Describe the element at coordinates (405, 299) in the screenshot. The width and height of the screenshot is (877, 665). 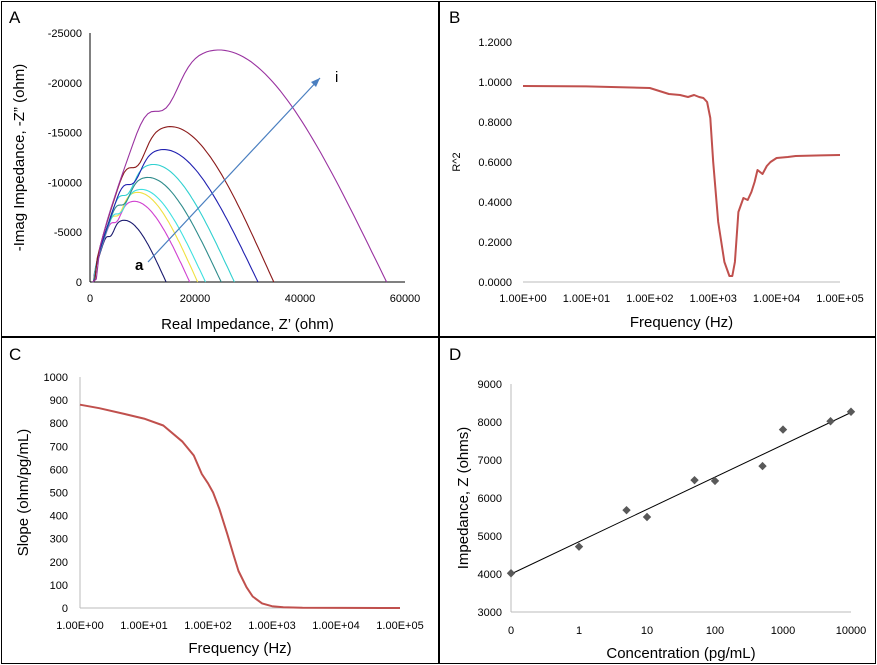
I see `a-x-tick-label: 60000` at that location.